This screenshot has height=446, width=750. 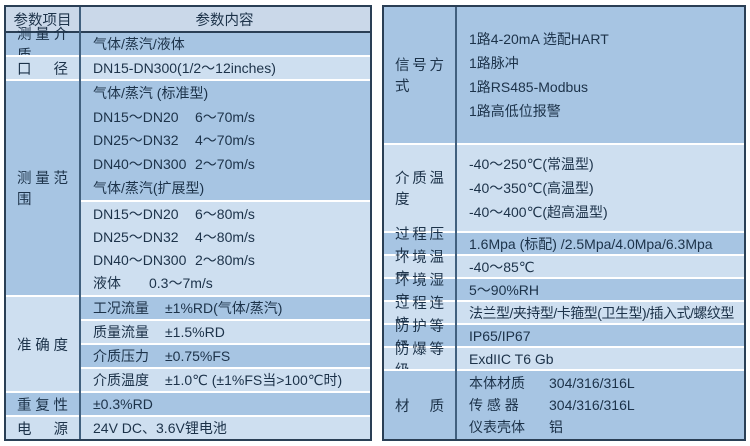 What do you see at coordinates (224, 201) in the screenshot?
I see `band-separator` at bounding box center [224, 201].